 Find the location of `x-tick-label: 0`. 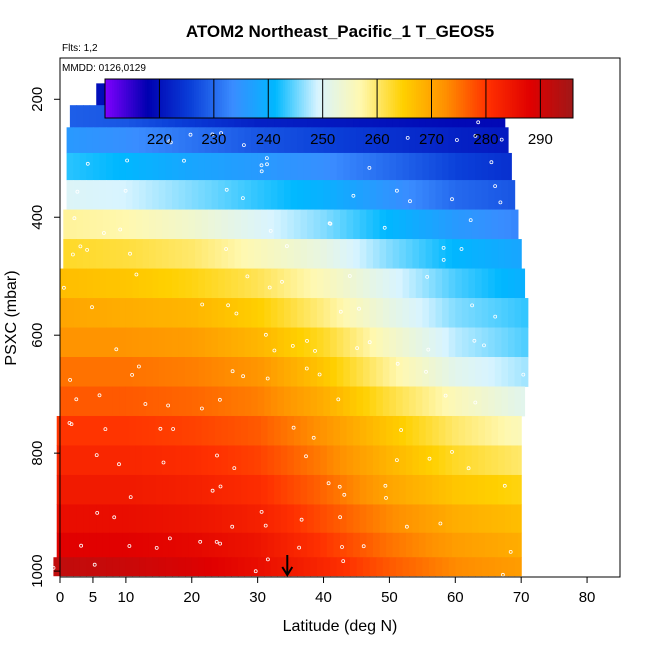

x-tick-label: 0 is located at coordinates (60, 597).